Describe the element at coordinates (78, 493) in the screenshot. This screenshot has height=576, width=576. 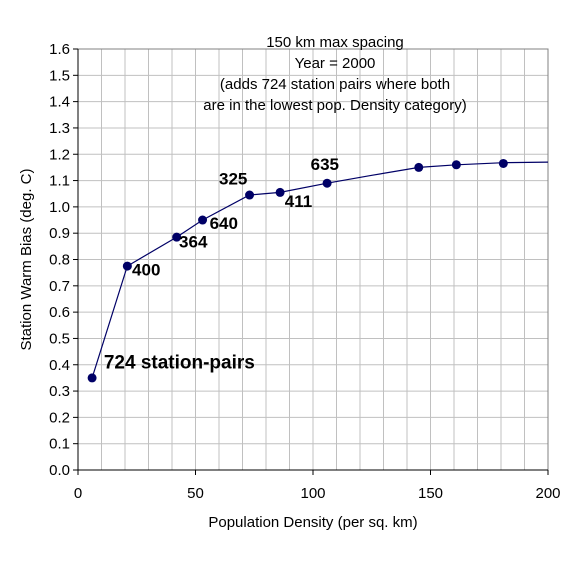
I see `x-tick-label: 0` at that location.